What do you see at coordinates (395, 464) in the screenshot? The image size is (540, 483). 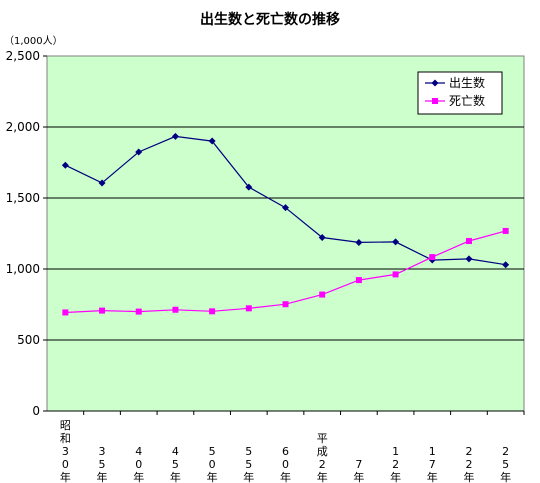 I see `svg-text: 12年` at bounding box center [395, 464].